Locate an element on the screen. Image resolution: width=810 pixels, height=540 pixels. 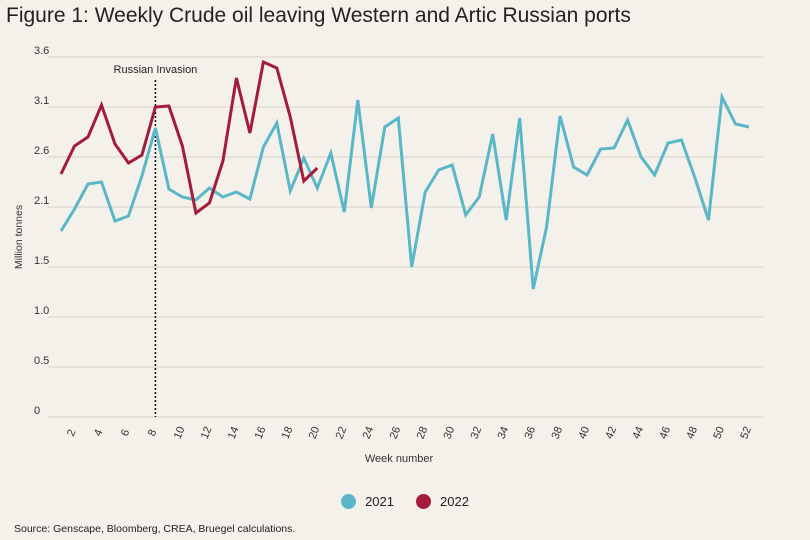
x-tick-label: 6 is located at coordinates (125, 433).